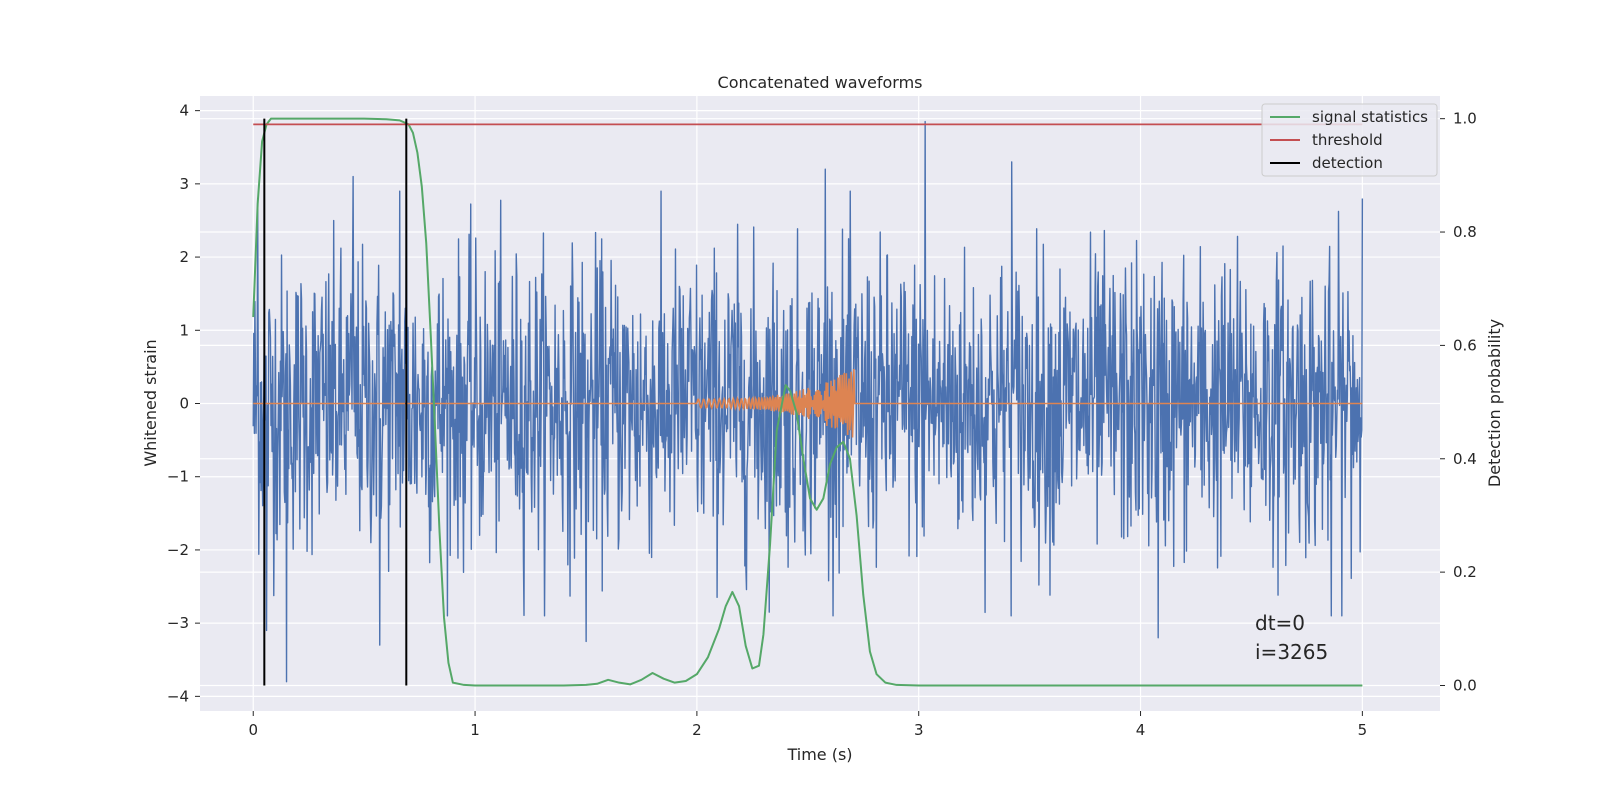 The width and height of the screenshot is (1600, 800). I want to click on y-axis-title: Whitened strain, so click(150, 402).